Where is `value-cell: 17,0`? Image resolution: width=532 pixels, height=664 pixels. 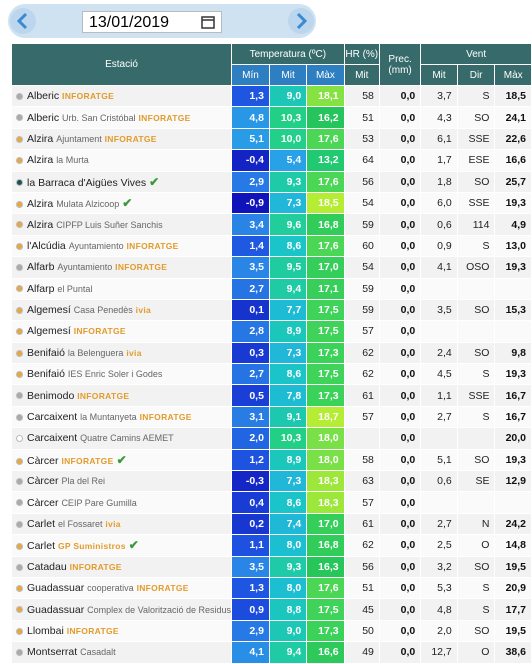
value-cell: 17,0 is located at coordinates (325, 267).